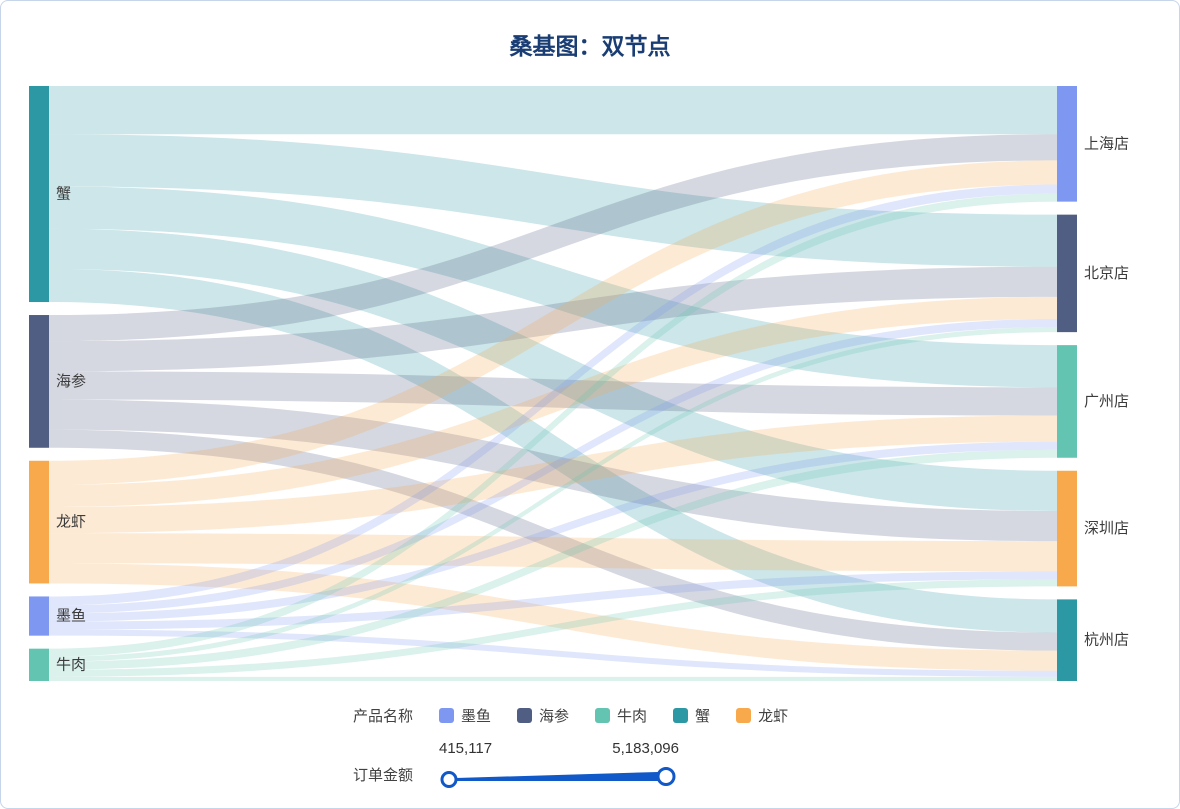 This screenshot has height=809, width=1180. Describe the element at coordinates (613, 766) in the screenshot. I see `amount-range-slider: 415,117 5,183,096` at that location.